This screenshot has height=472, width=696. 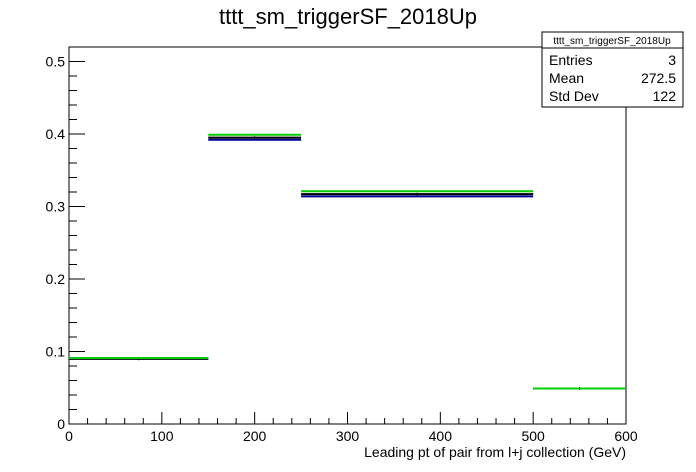 I want to click on stats-mean-value: 272.5, so click(x=658, y=78).